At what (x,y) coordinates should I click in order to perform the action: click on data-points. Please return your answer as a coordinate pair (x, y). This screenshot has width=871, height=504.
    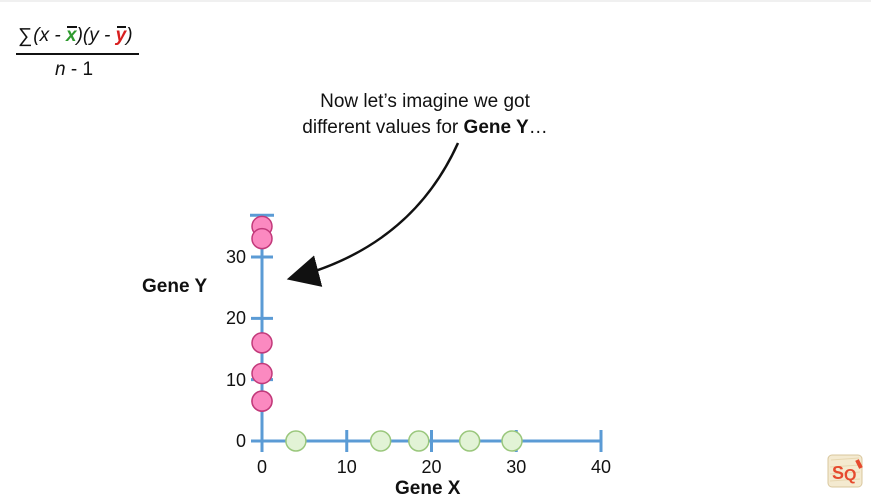
    Looking at the image, I should click on (387, 333).